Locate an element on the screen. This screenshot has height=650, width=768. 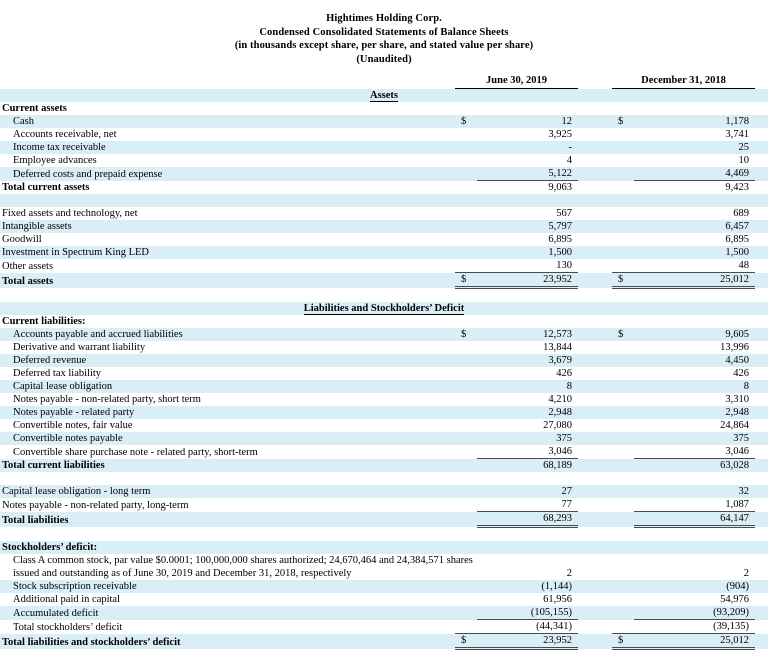
row-value-period-1: - is located at coordinates (527, 147).